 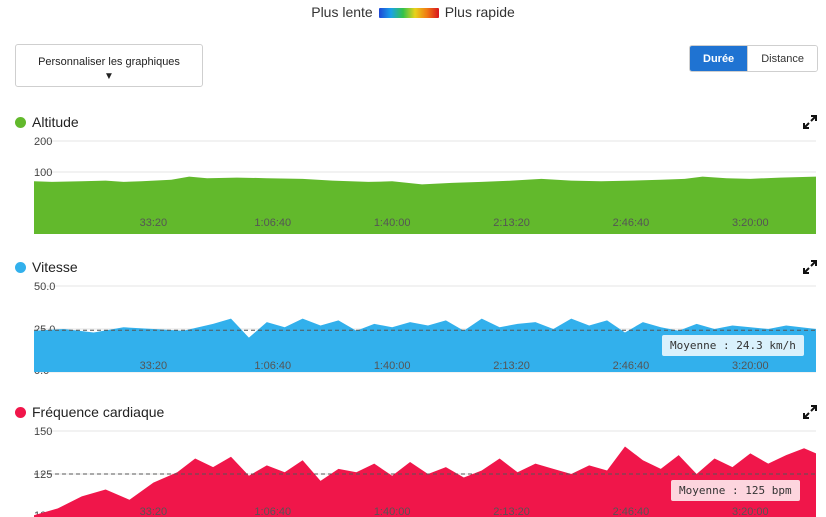 I want to click on expand-vitesse-icon, so click(x=810, y=267).